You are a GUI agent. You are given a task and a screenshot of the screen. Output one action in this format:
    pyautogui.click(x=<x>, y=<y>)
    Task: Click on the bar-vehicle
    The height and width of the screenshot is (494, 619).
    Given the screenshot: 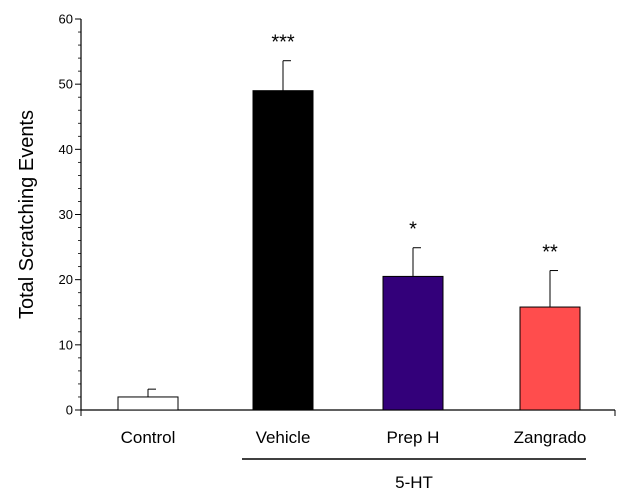 What is the action you would take?
    pyautogui.click(x=283, y=250)
    